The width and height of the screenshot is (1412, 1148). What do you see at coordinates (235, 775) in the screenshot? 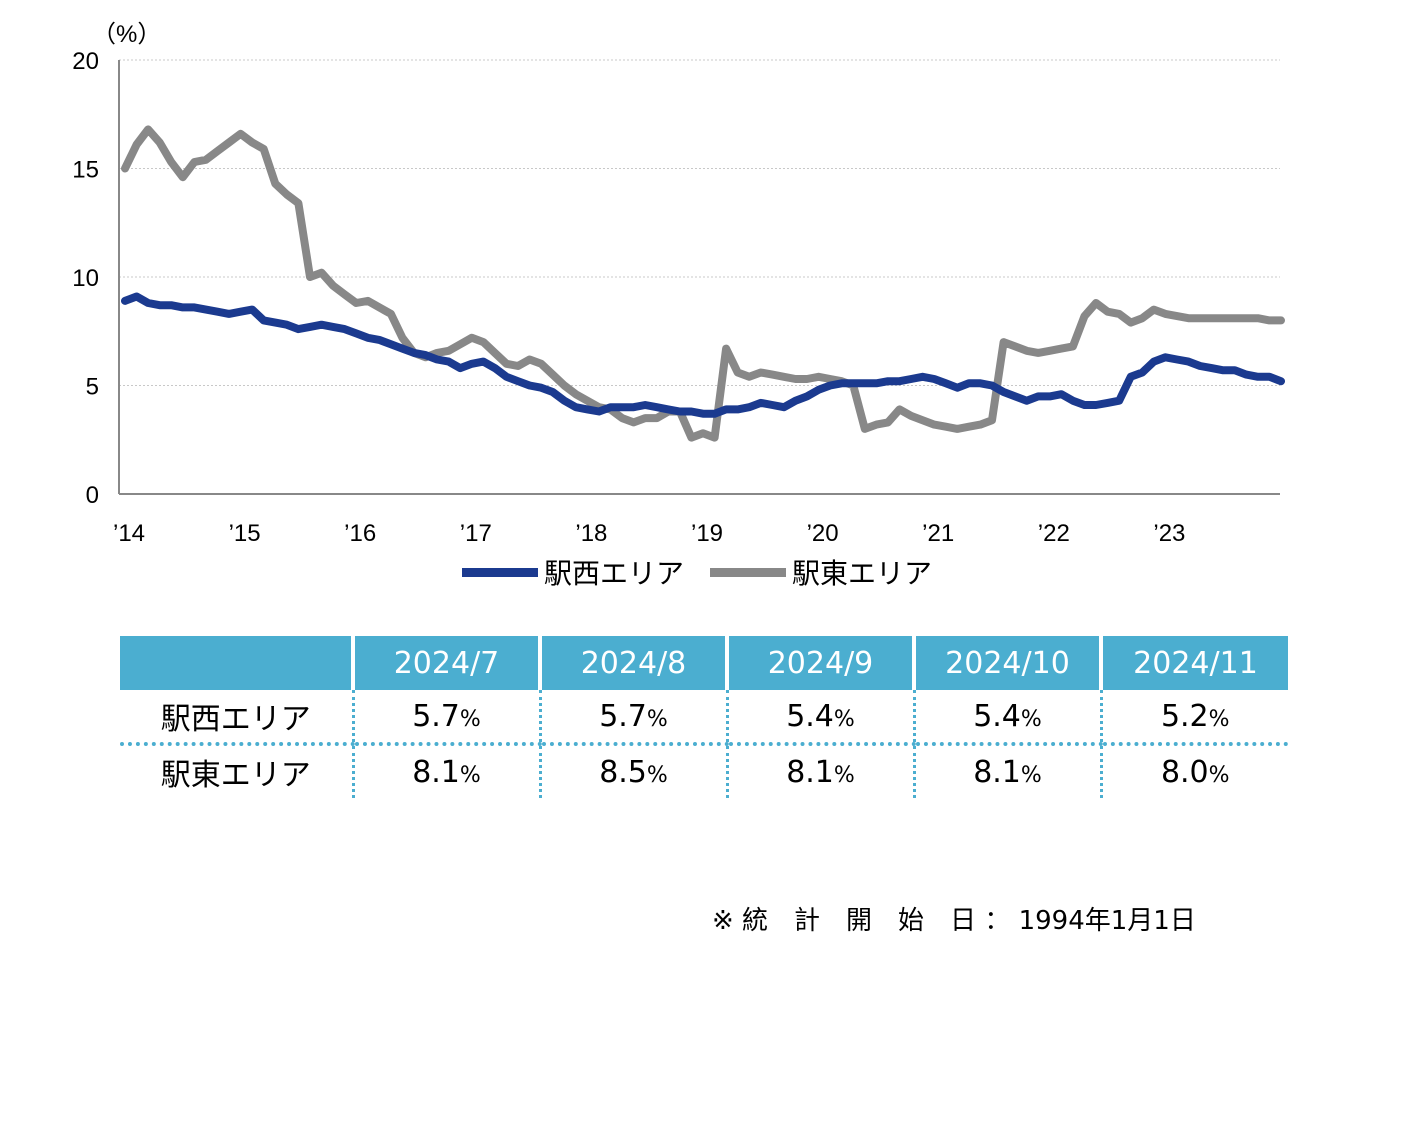
I see `row-label-east: 駅東エリア` at bounding box center [235, 775].